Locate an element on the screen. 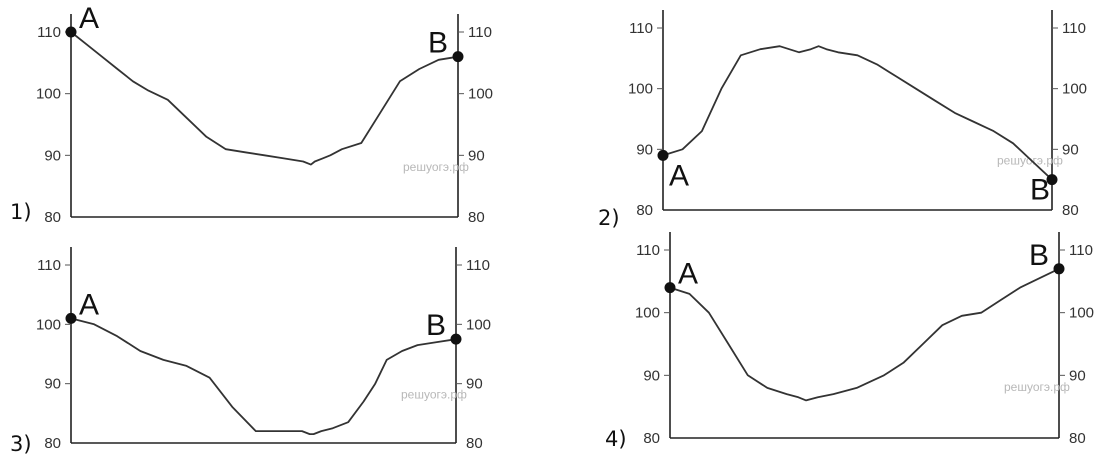  option-label-1: 1) is located at coordinates (21, 212).